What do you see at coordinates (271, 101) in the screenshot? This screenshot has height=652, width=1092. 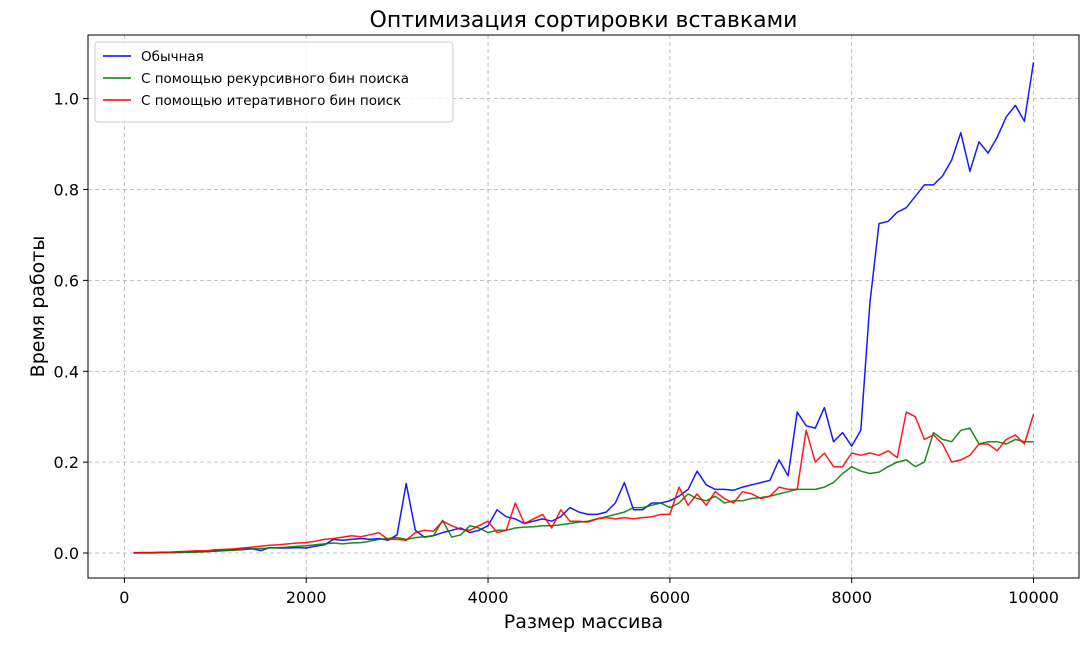 I see `legend-label: С помощью итеративного бин поиск` at bounding box center [271, 101].